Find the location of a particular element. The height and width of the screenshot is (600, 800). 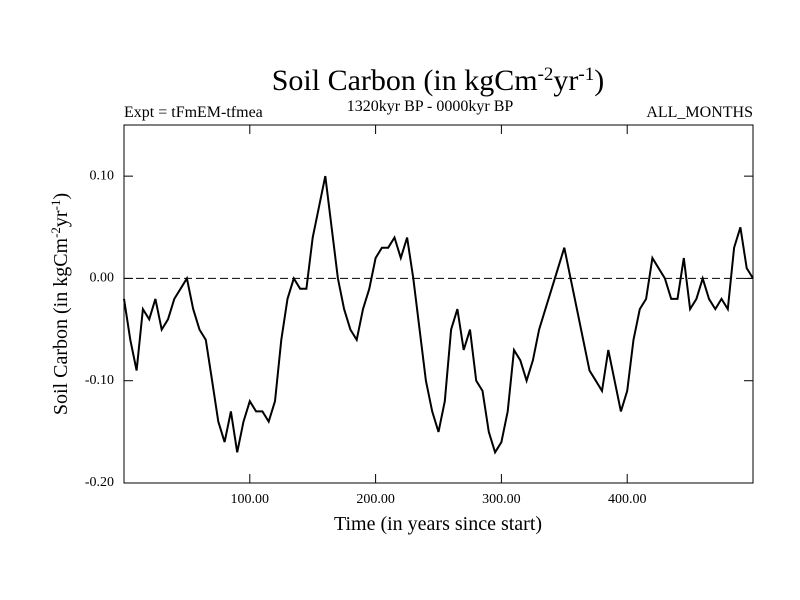

x-tick-label: 300.00 is located at coordinates (501, 499).